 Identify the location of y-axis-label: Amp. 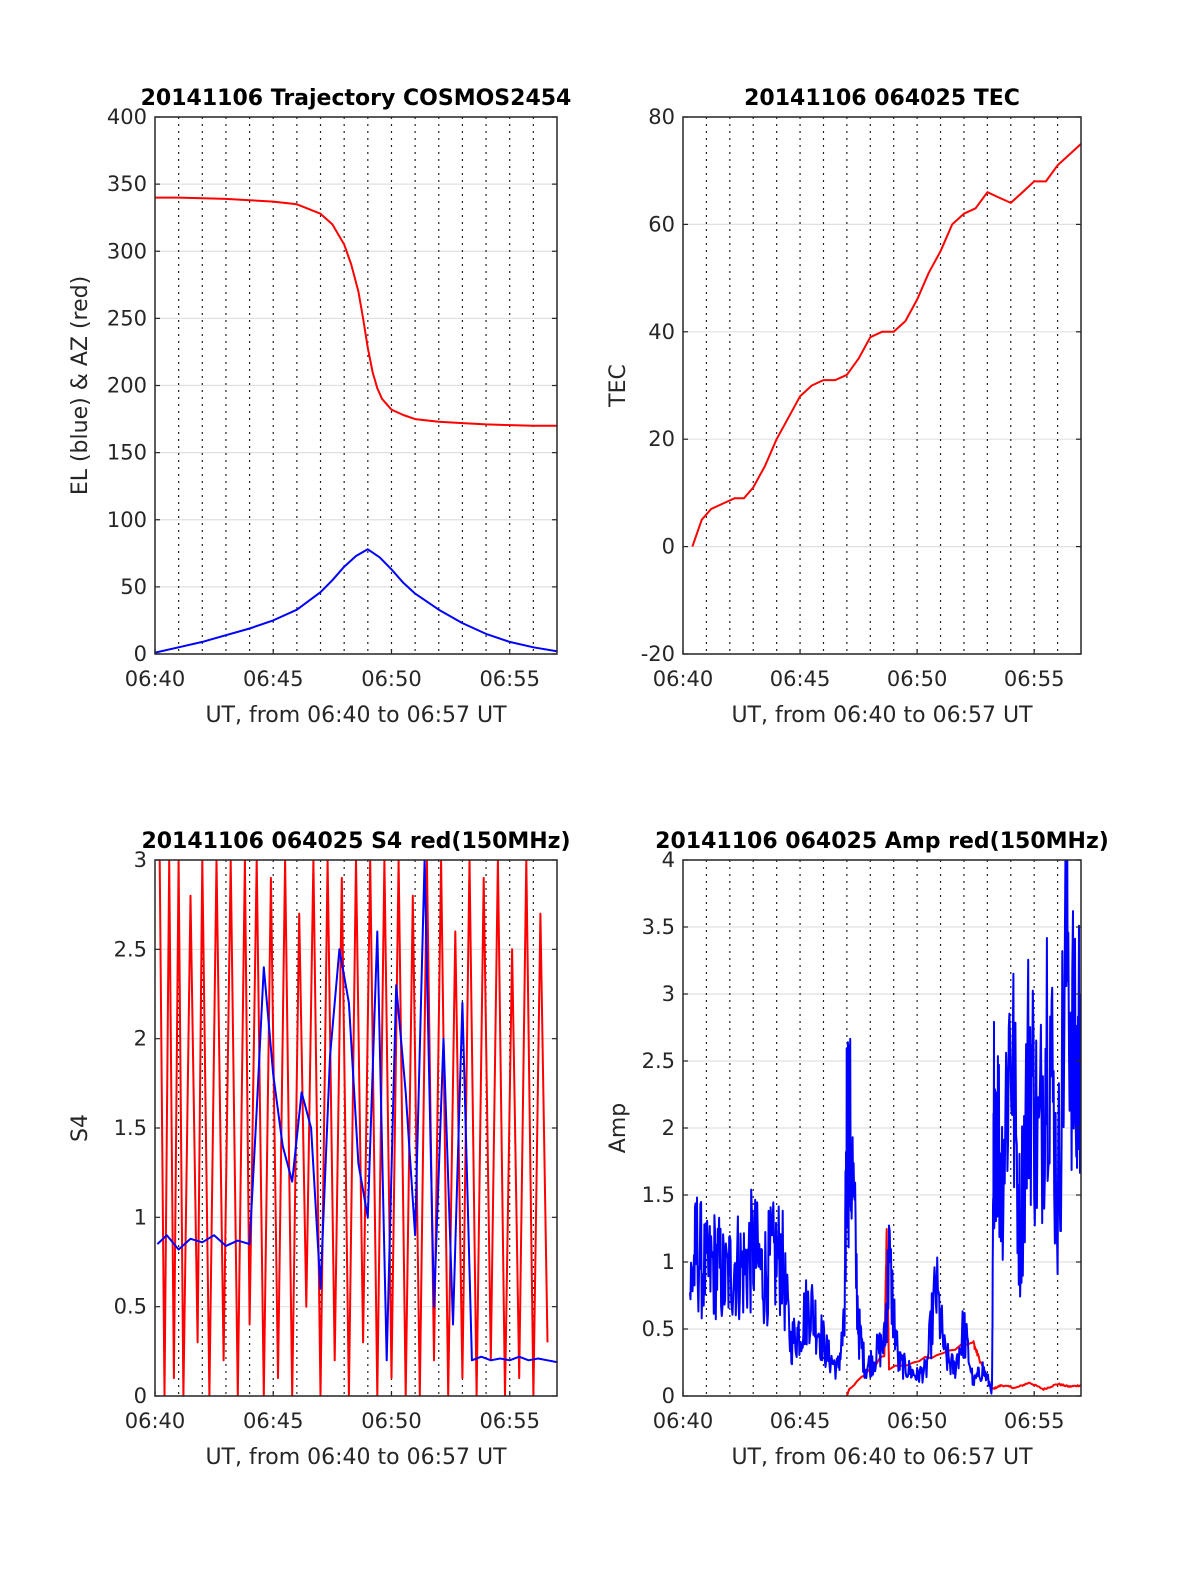
(618, 1128).